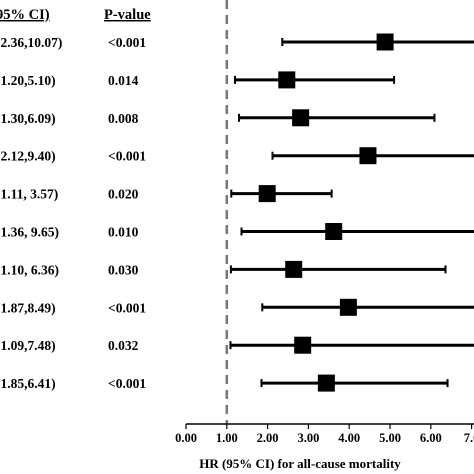  What do you see at coordinates (28, 383) in the screenshot?
I see `ci-label: (1.85,6.41)` at bounding box center [28, 383].